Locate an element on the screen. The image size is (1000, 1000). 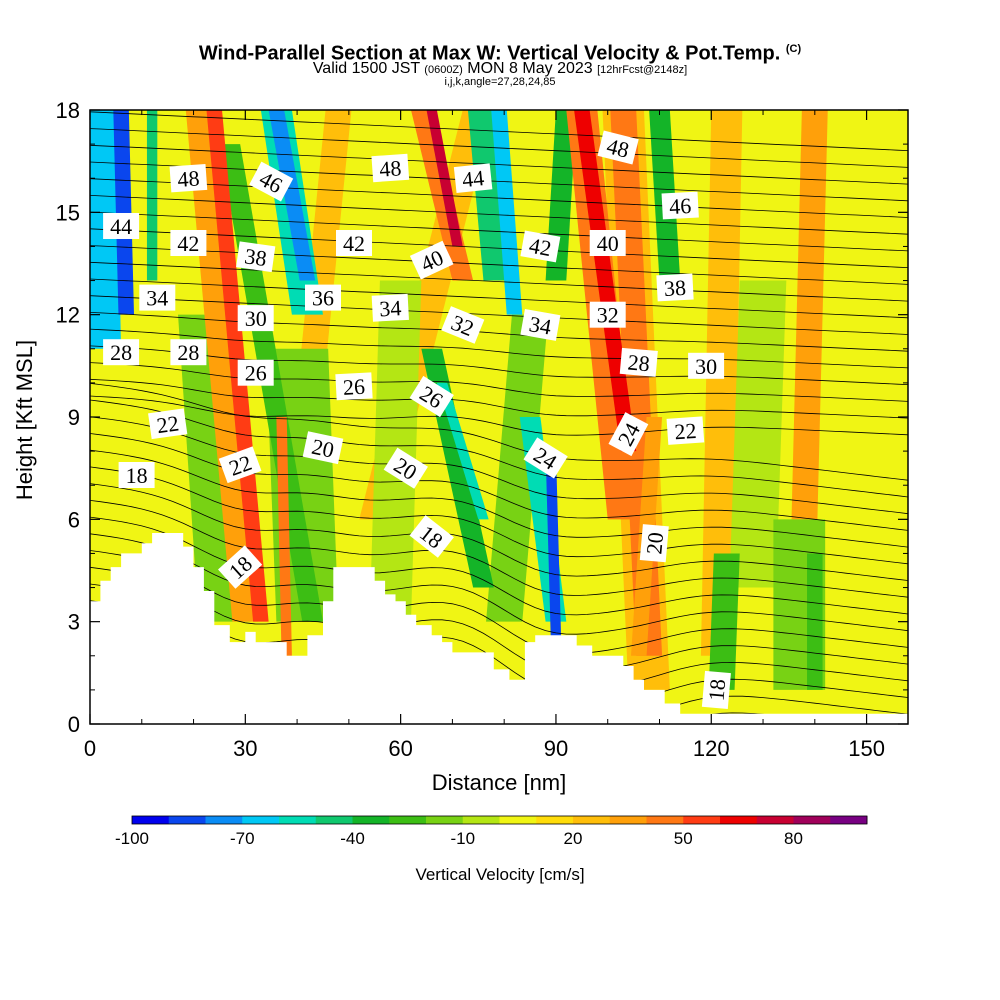
theta-label-24: 28 is located at coordinates (638, 362).